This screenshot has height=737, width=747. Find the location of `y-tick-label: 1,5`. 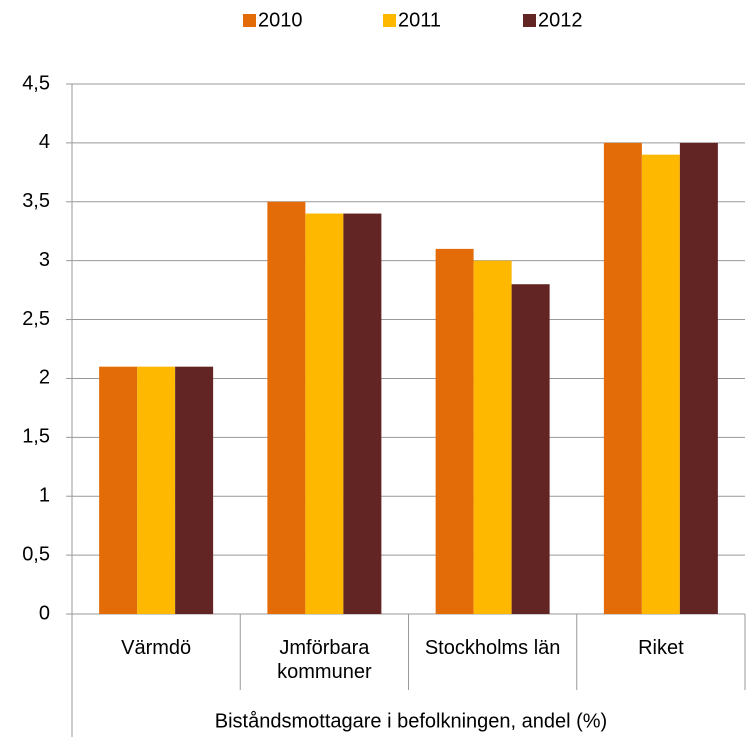

y-tick-label: 1,5 is located at coordinates (36, 437).